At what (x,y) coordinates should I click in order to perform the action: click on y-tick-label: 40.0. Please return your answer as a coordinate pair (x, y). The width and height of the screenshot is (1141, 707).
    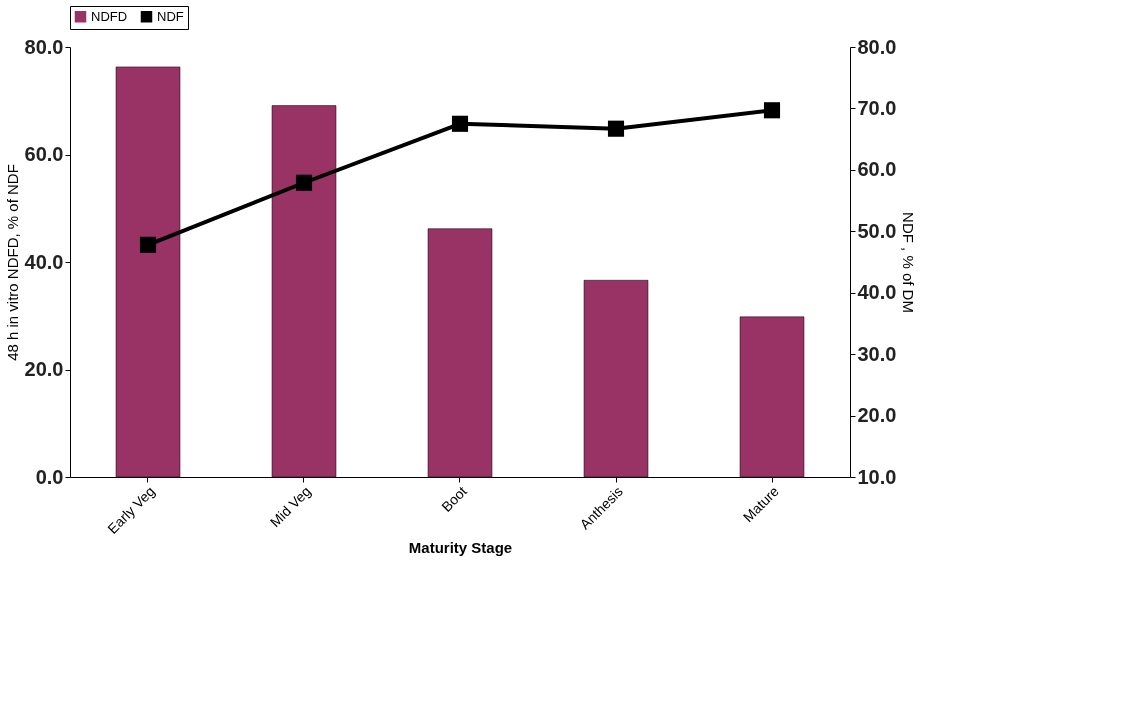
    Looking at the image, I should click on (44, 261).